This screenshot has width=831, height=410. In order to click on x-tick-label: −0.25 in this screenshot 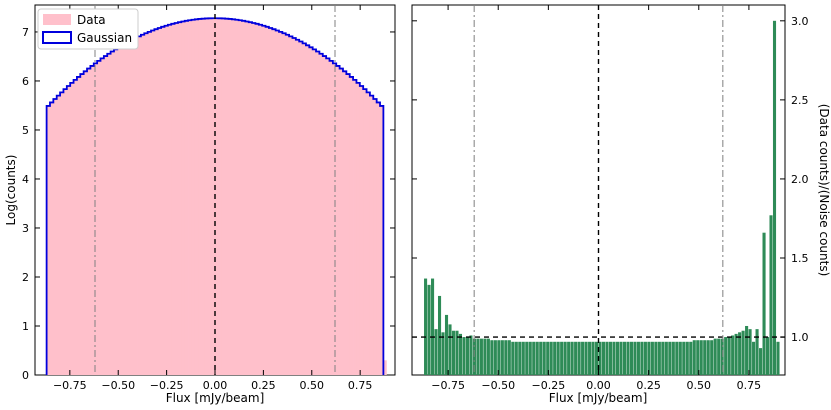, I will do `click(549, 385)`.